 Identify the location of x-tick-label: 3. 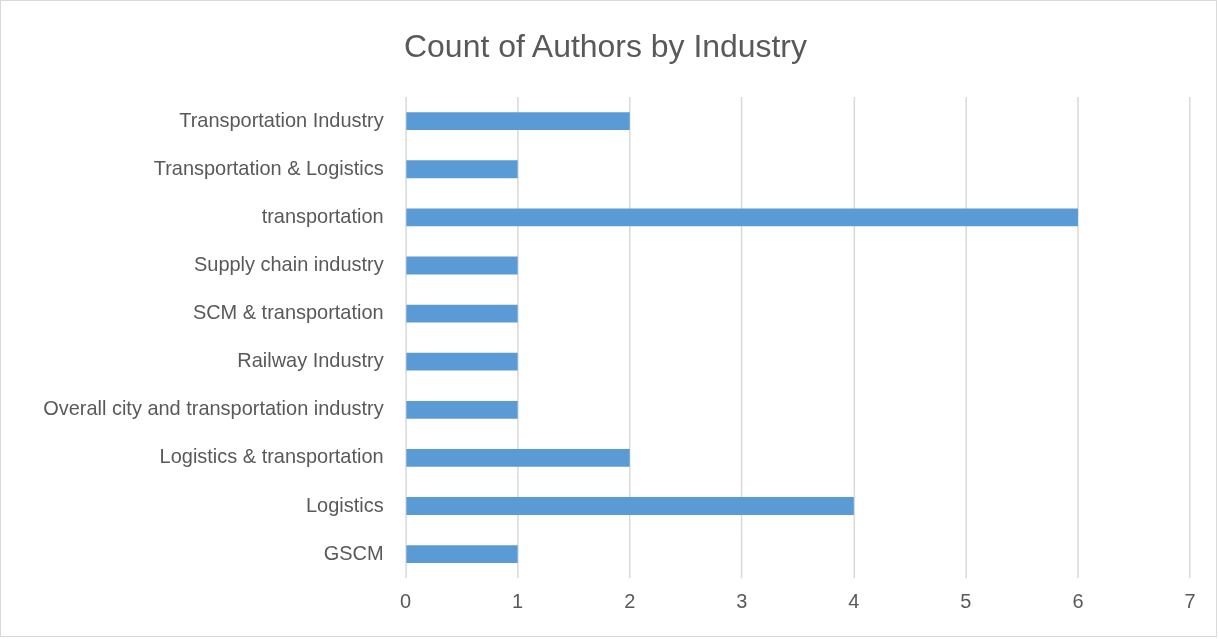
(742, 600).